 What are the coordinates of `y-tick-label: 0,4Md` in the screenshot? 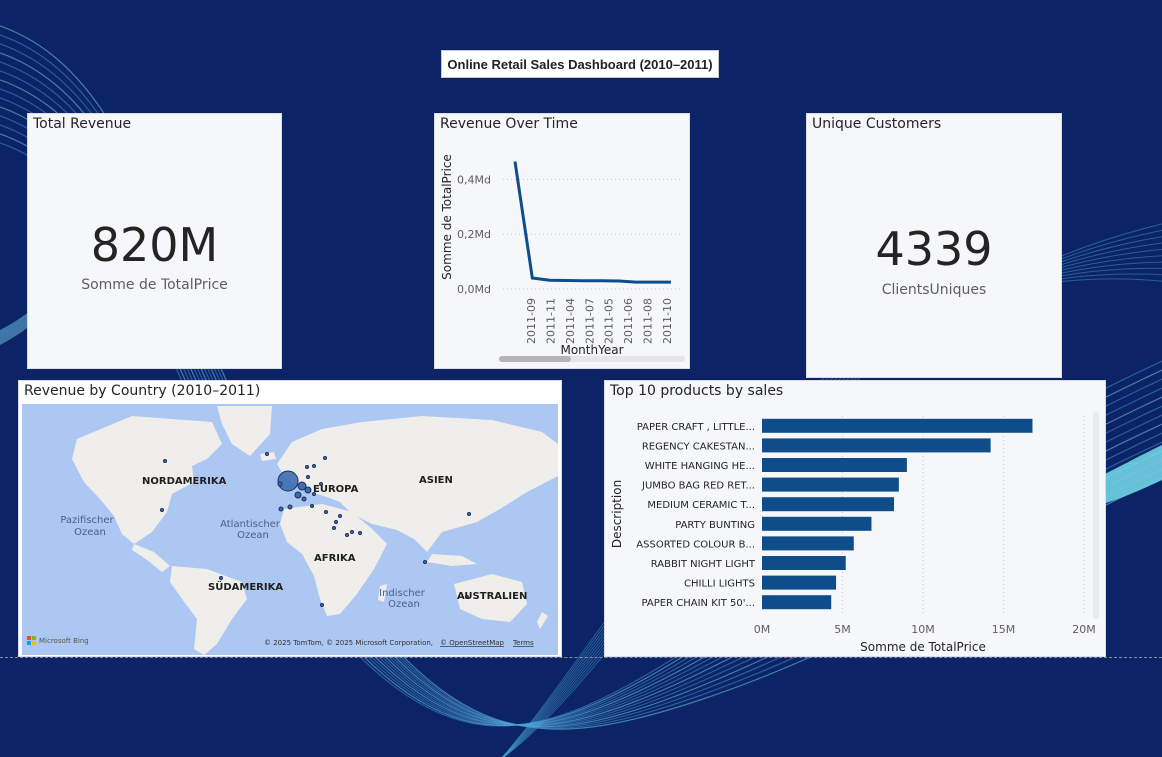 It's located at (474, 179).